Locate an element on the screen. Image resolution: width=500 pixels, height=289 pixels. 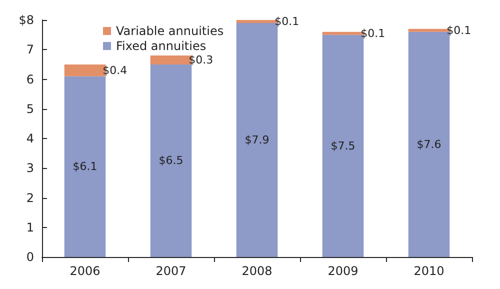
data-label: $6.5 is located at coordinates (171, 161).